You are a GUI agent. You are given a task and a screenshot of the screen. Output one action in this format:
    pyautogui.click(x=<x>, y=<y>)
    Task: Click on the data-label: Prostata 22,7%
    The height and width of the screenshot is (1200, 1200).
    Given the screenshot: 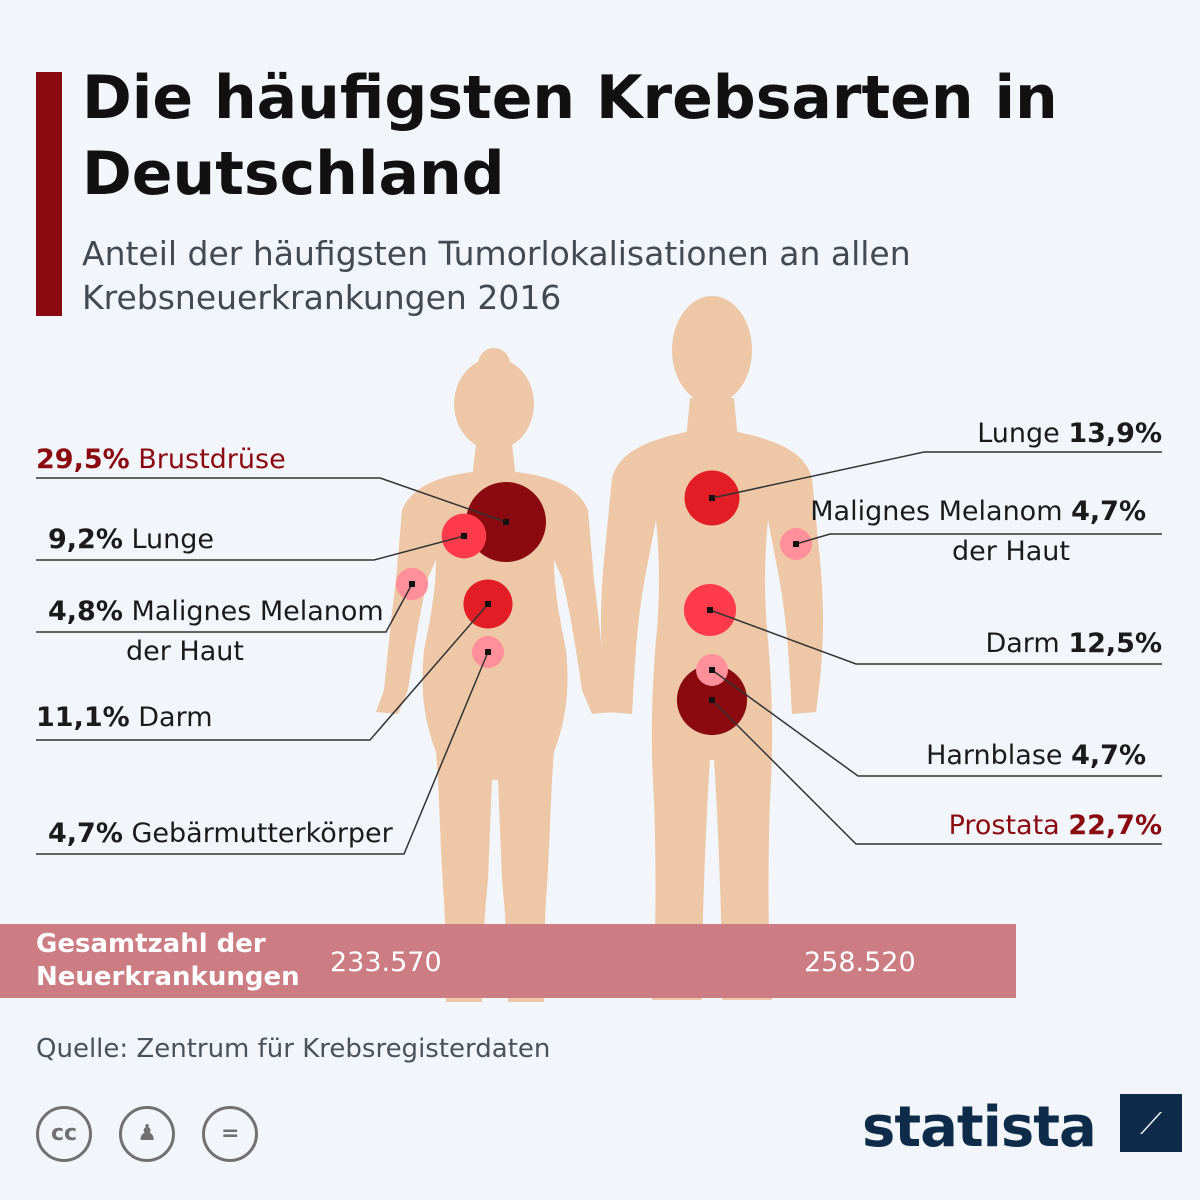 What is the action you would take?
    pyautogui.click(x=1055, y=826)
    